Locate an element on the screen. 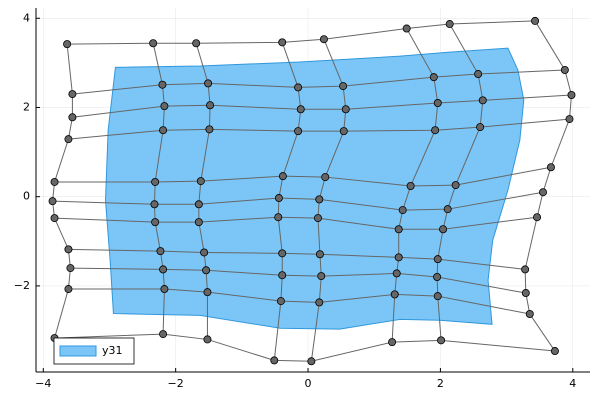 The image size is (600, 400). x-tick-label: 2 is located at coordinates (440, 383).